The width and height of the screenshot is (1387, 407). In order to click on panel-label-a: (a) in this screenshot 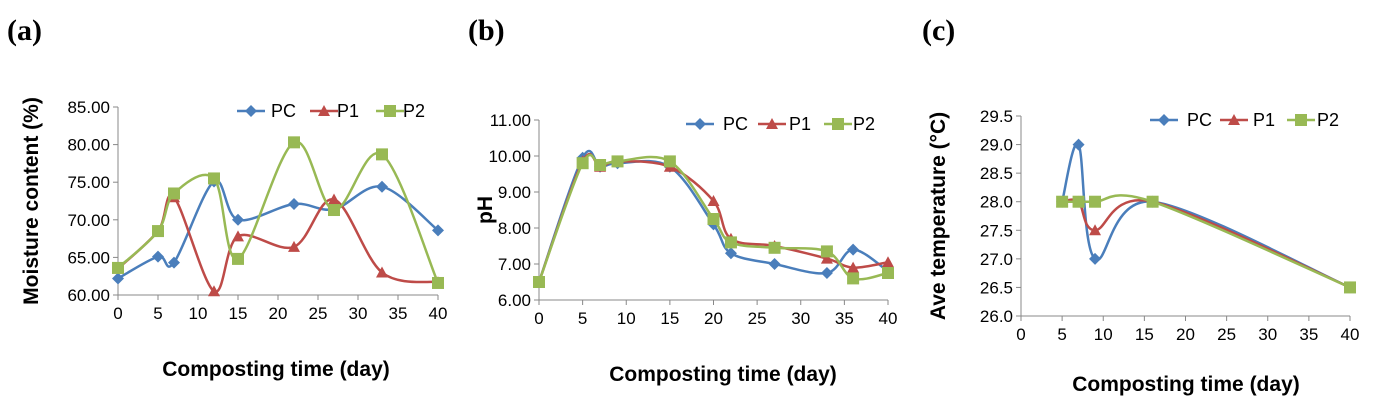, I will do `click(24, 30)`.